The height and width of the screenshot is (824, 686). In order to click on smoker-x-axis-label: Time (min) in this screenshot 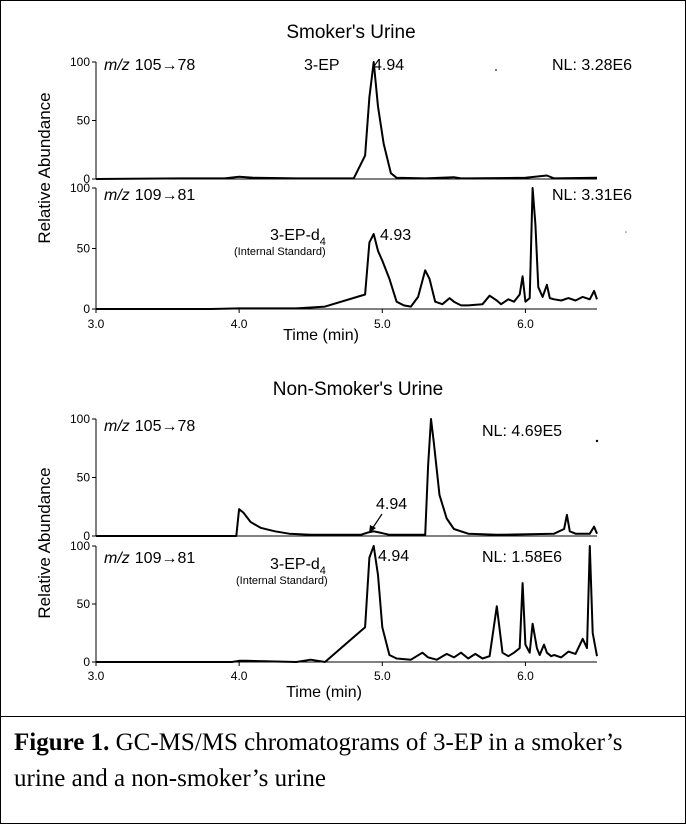, I will do `click(321, 335)`.